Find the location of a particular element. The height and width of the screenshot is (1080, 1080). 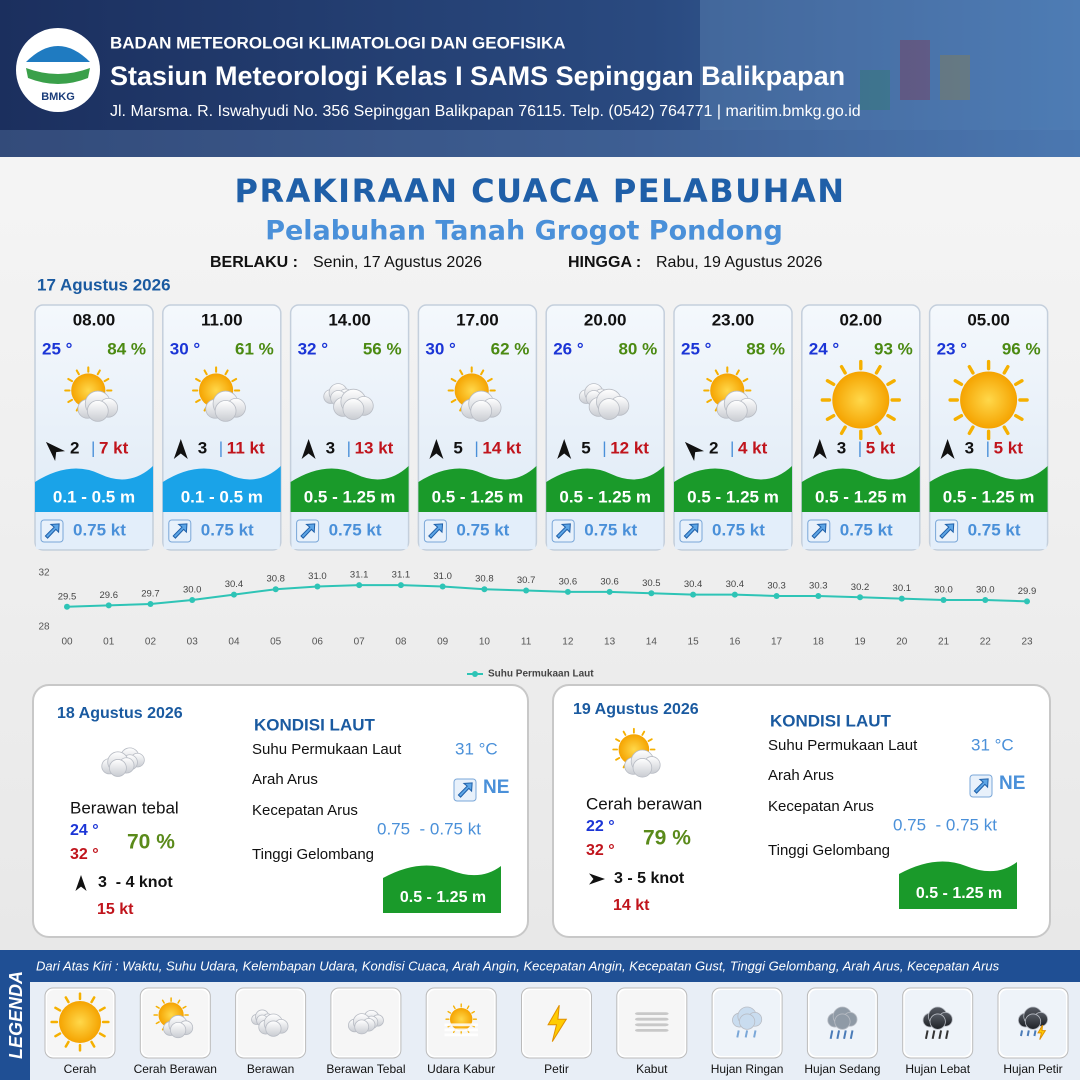

card-humidity: 88 % is located at coordinates (765, 348).